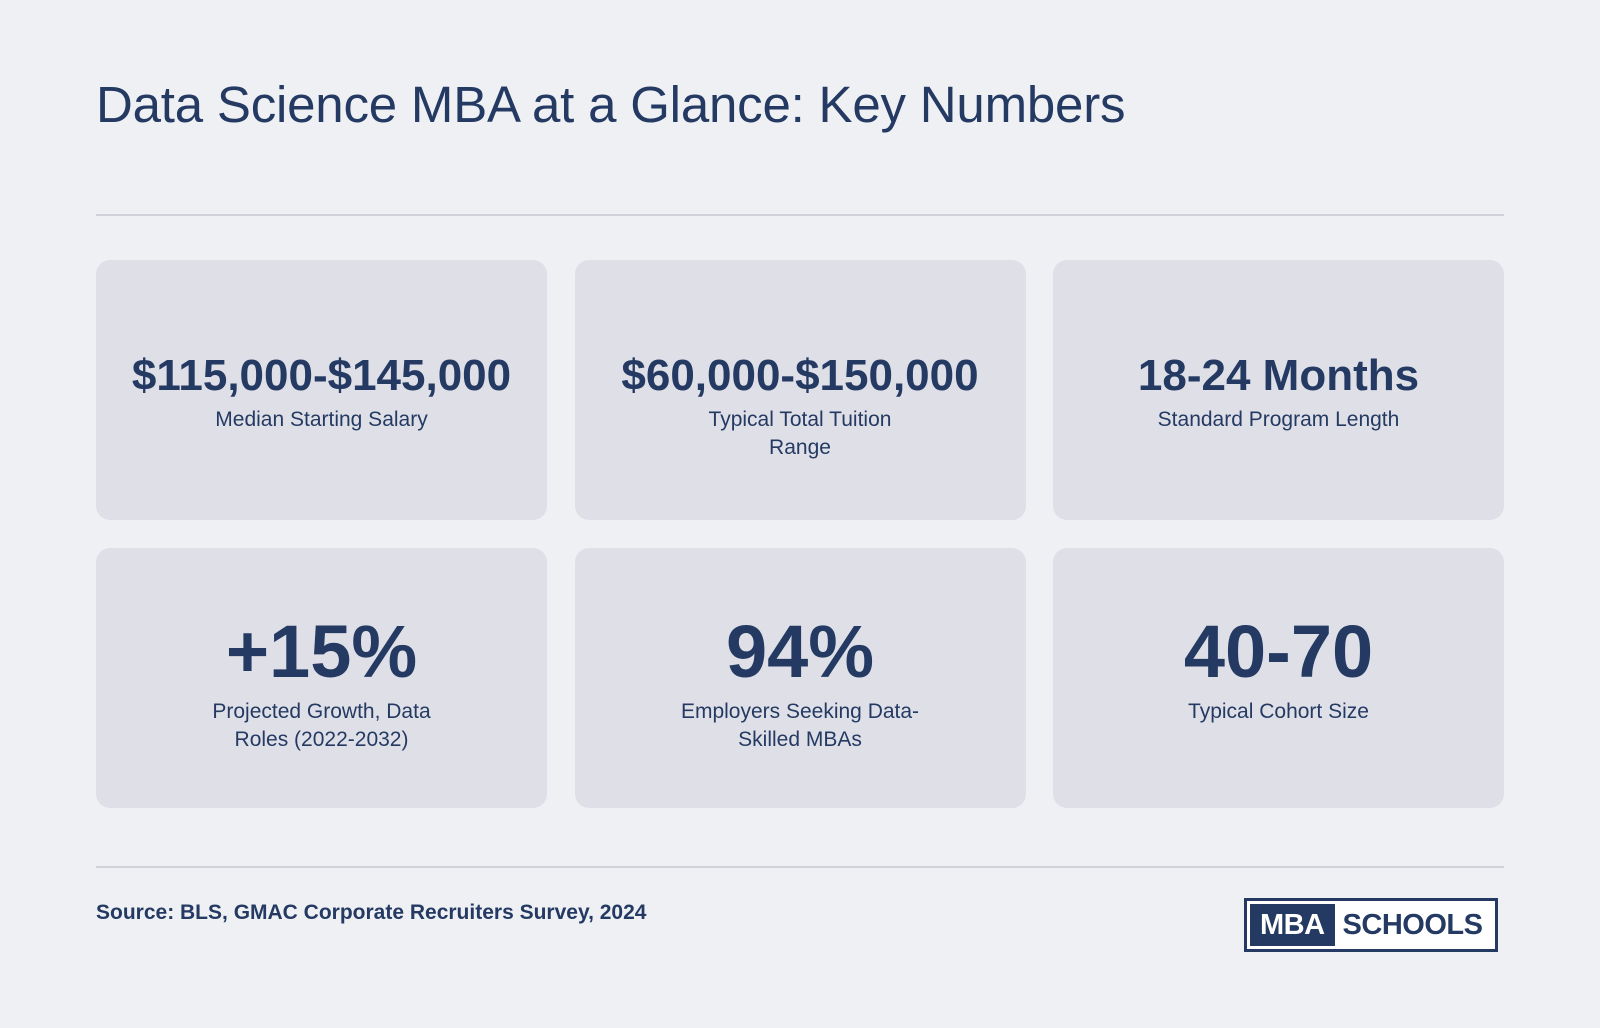 This screenshot has width=1600, height=1028. Describe the element at coordinates (321, 375) in the screenshot. I see `stat-value: $115,000-$145,000` at that location.